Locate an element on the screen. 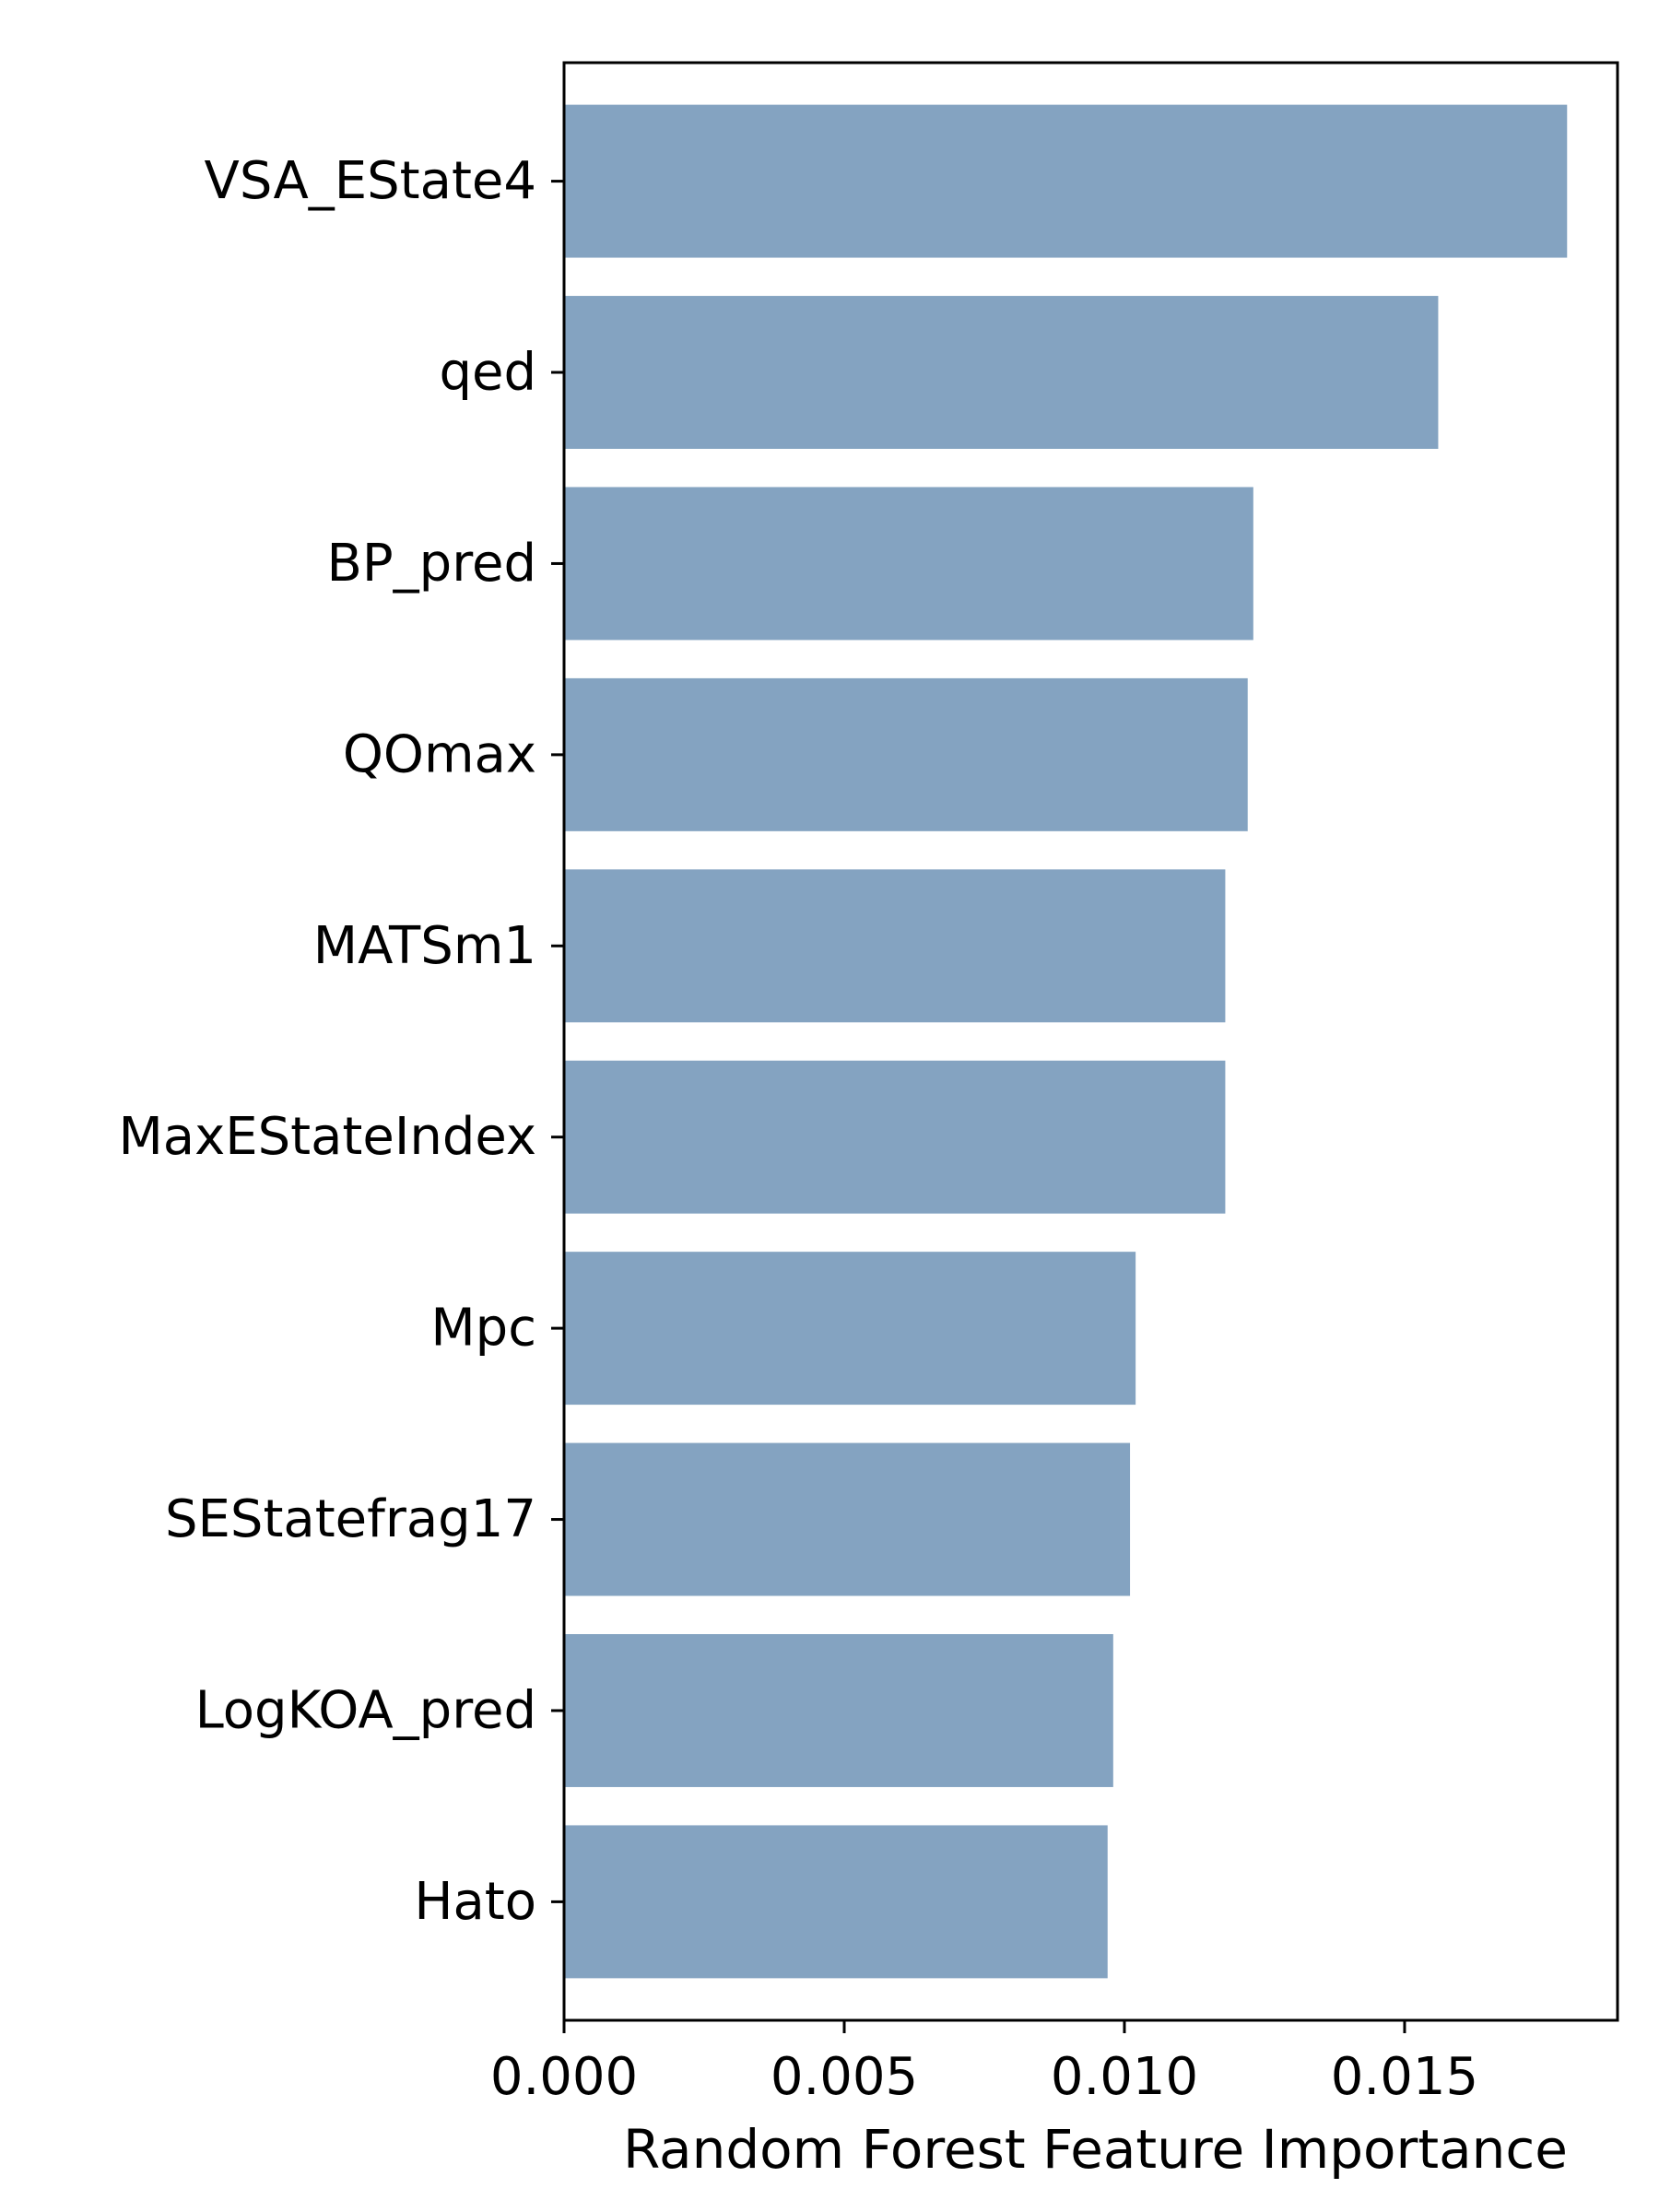 The height and width of the screenshot is (2212, 1659). y-tick-label: VSA_EState4 is located at coordinates (370, 181).